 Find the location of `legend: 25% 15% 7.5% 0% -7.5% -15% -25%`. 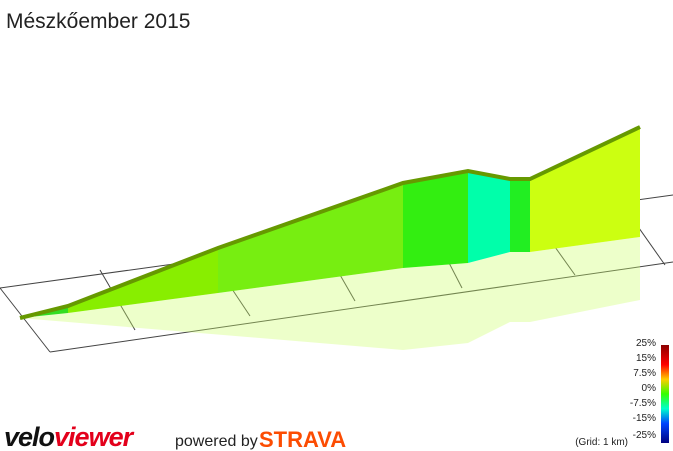

legend: 25% 15% 7.5% 0% -7.5% -15% -25% is located at coordinates (643, 389).